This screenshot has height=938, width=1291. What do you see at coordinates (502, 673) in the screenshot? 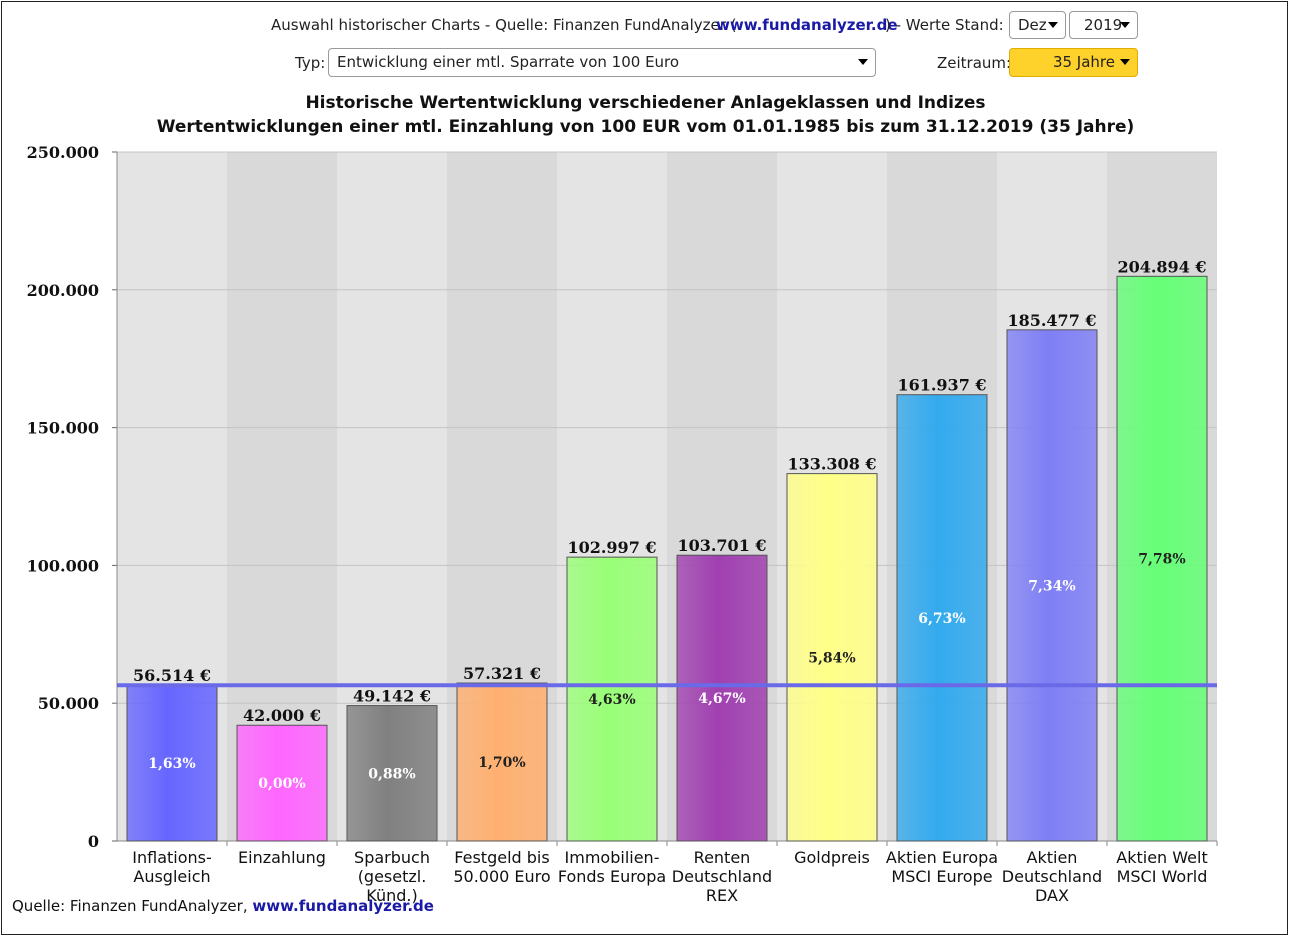
I see `bar-value-label: 57.321 €` at bounding box center [502, 673].